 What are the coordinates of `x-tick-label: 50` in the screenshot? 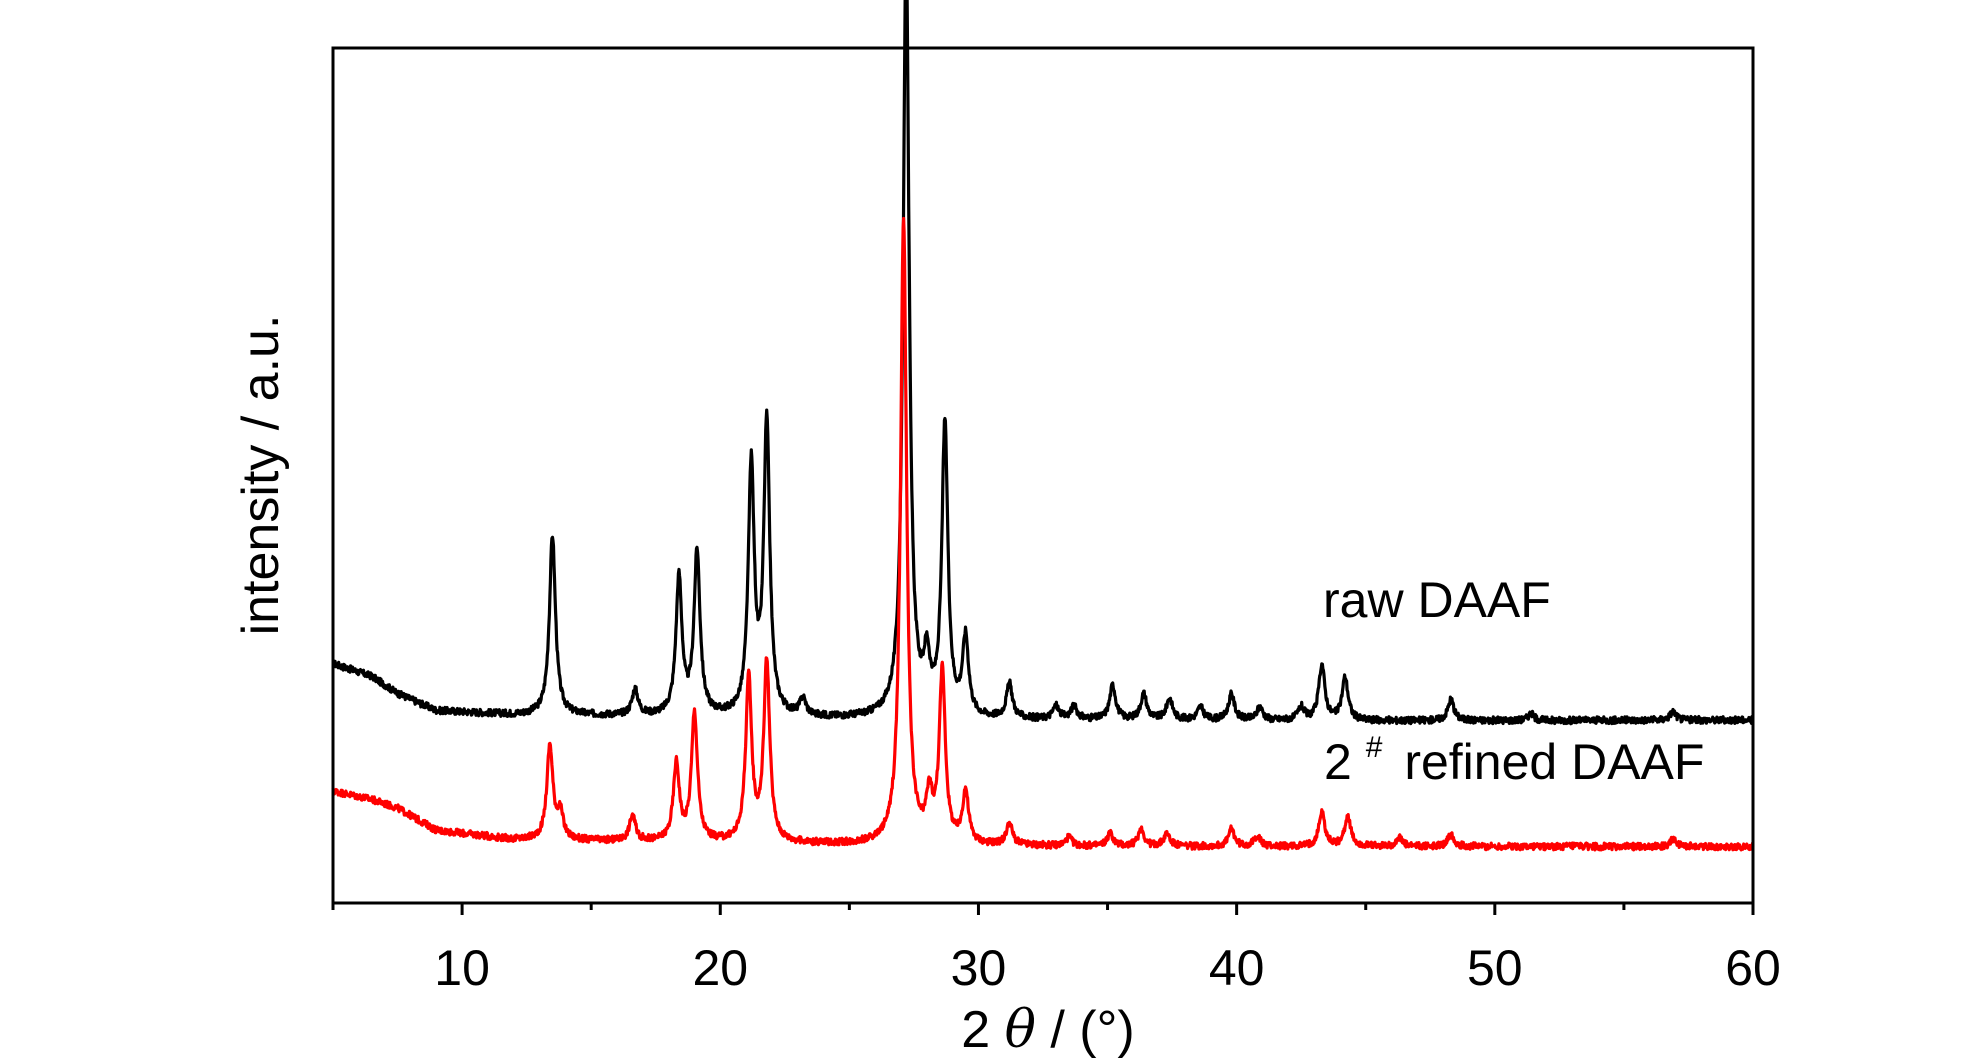 It's located at (1495, 968).